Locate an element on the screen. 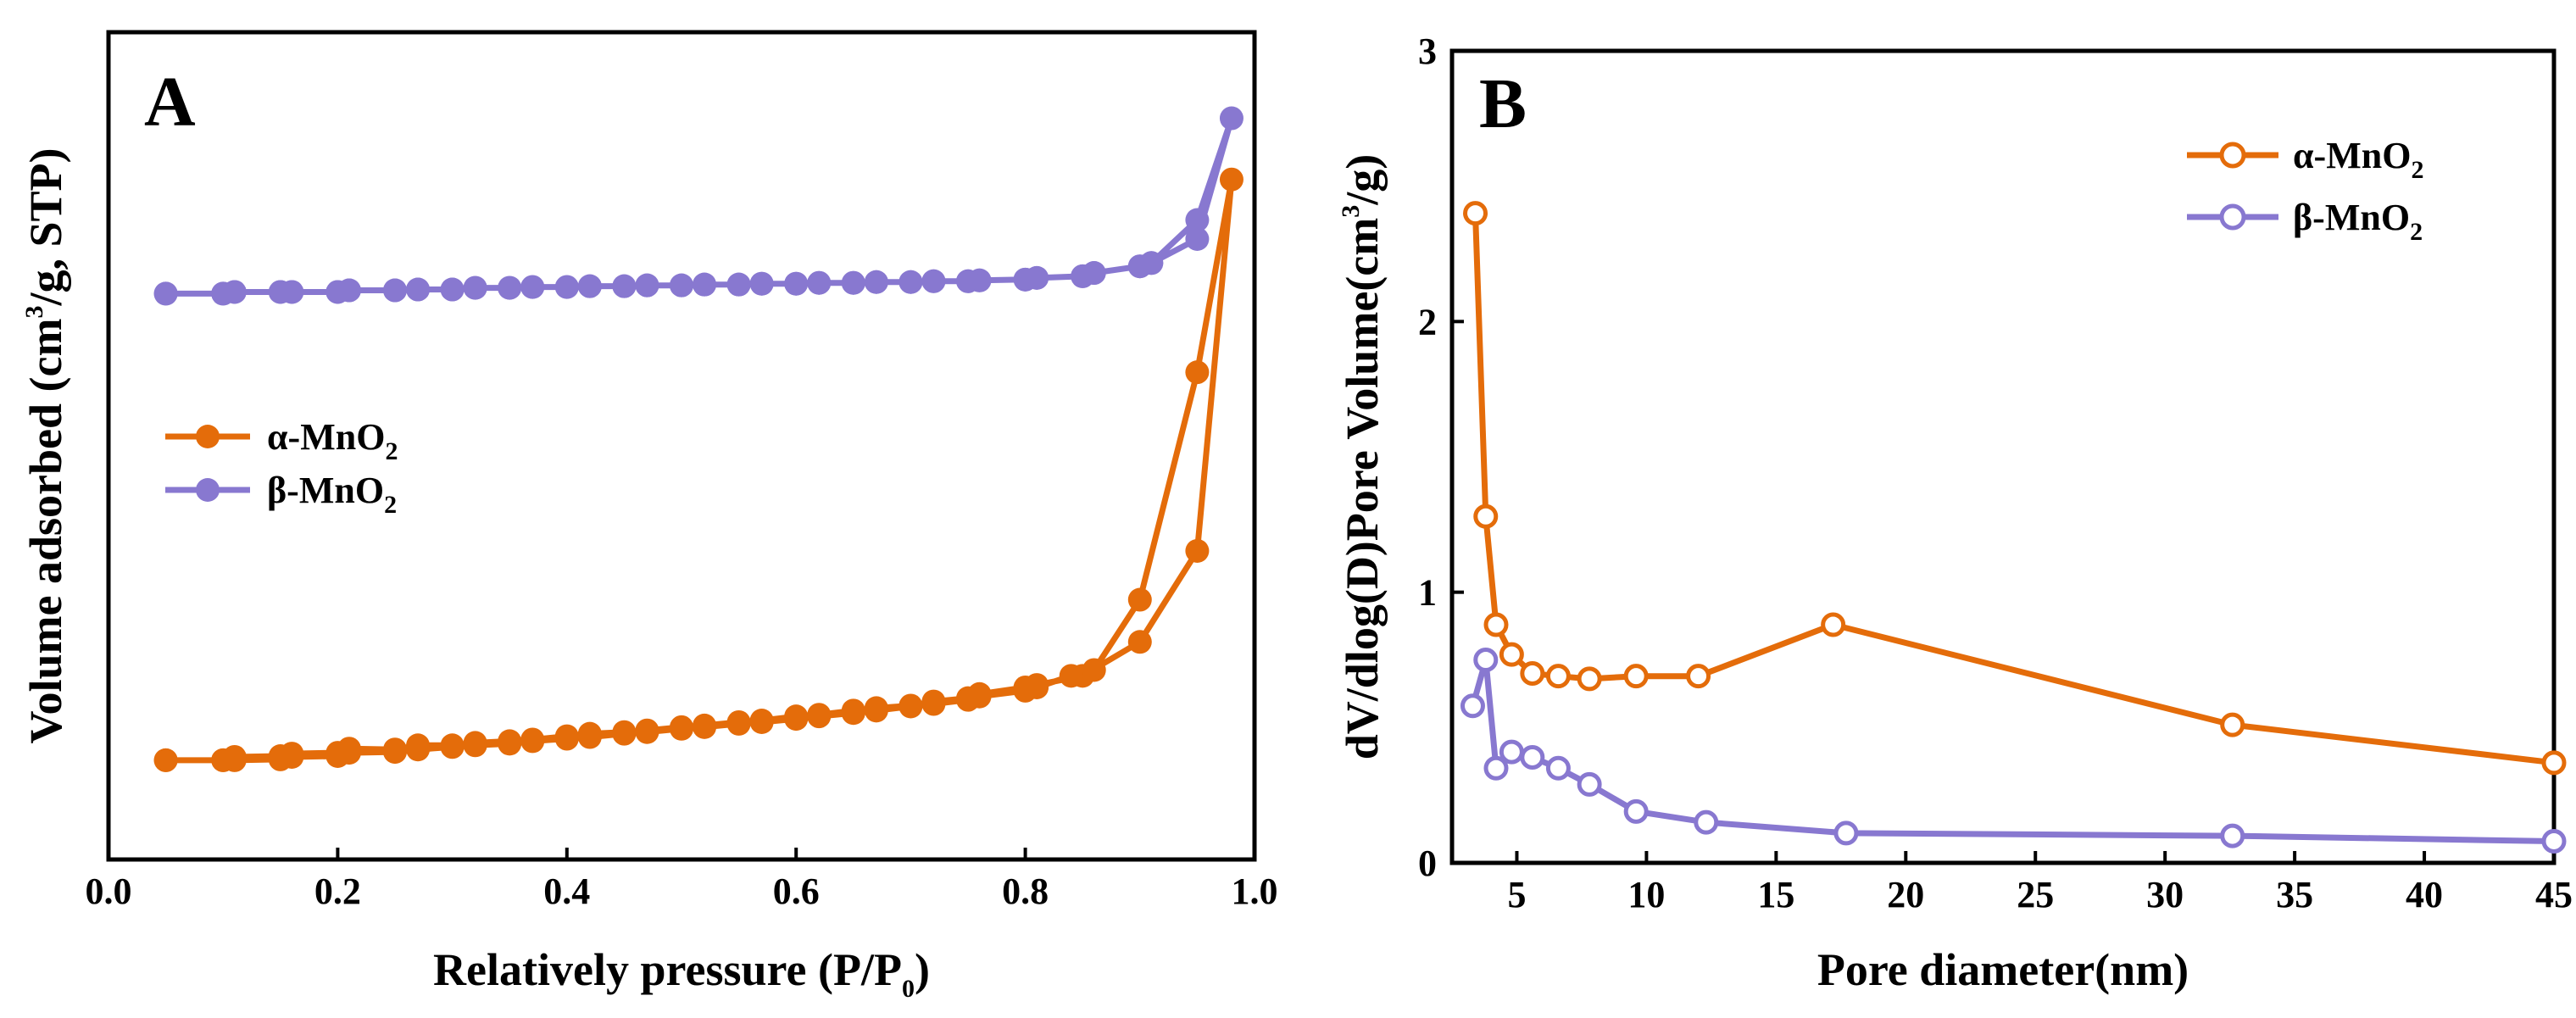 This screenshot has height=1018, width=2576. panel-a-x-ticks: 0.0 0.2 0.4 0.6 0.8 1.0 is located at coordinates (682, 880).